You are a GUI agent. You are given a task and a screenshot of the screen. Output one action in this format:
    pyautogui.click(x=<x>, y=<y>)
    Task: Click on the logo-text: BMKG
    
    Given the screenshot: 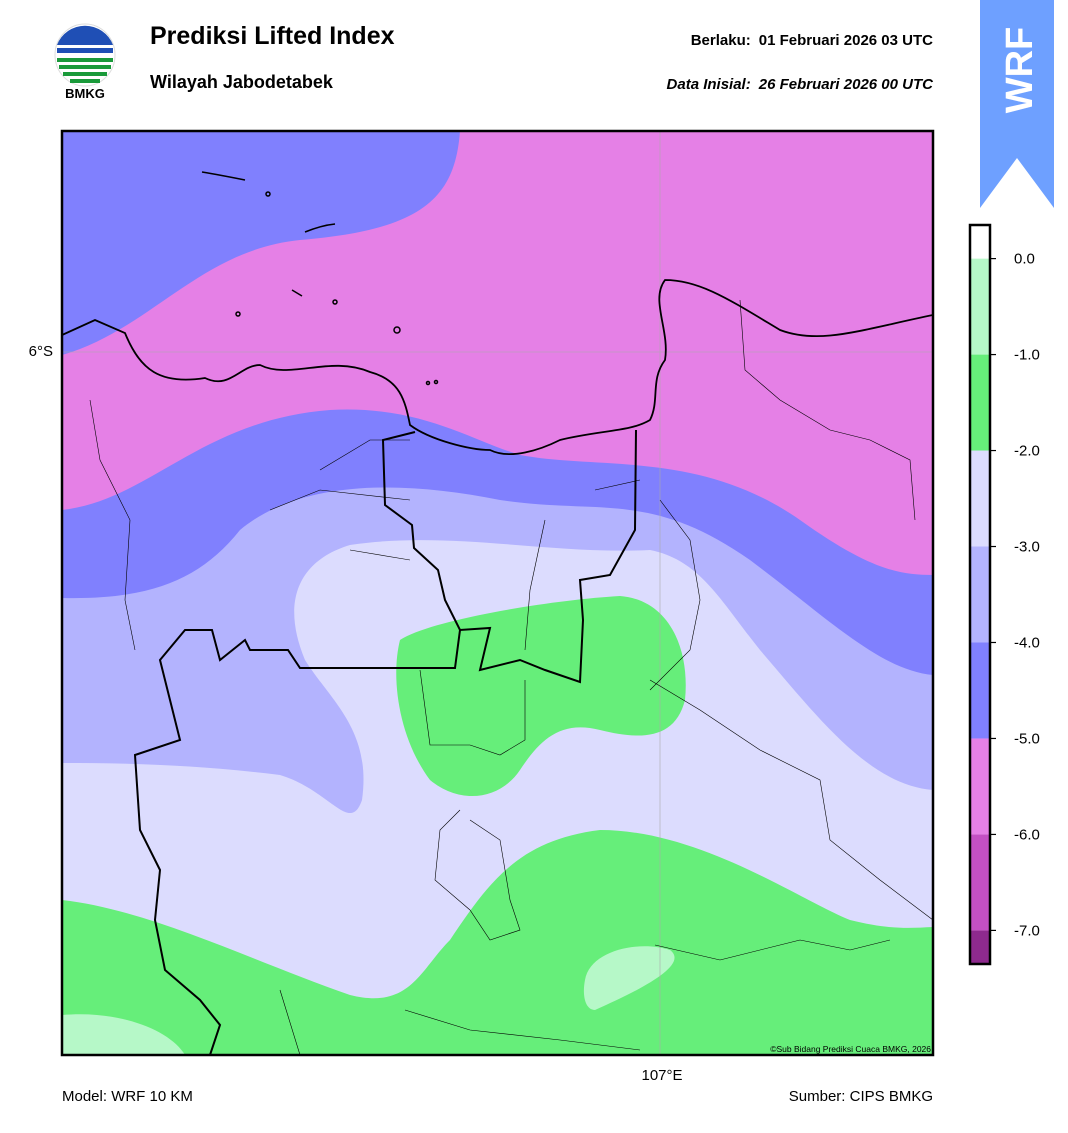 What is the action you would take?
    pyautogui.click(x=85, y=93)
    